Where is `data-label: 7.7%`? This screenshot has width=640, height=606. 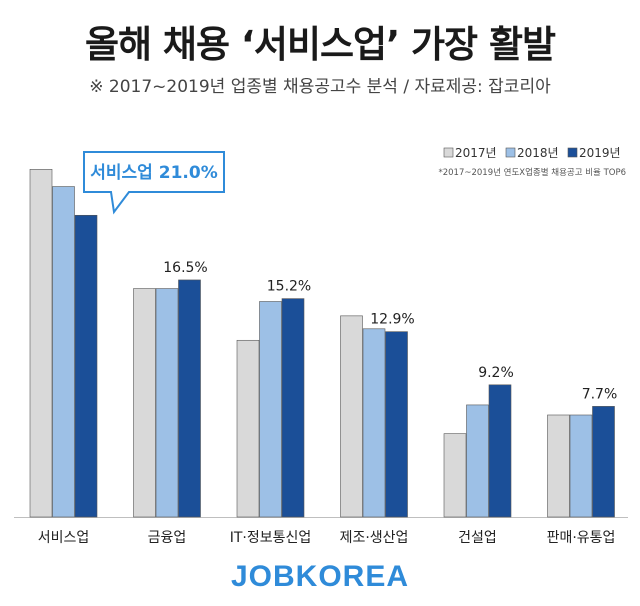
data-label: 7.7% is located at coordinates (600, 394).